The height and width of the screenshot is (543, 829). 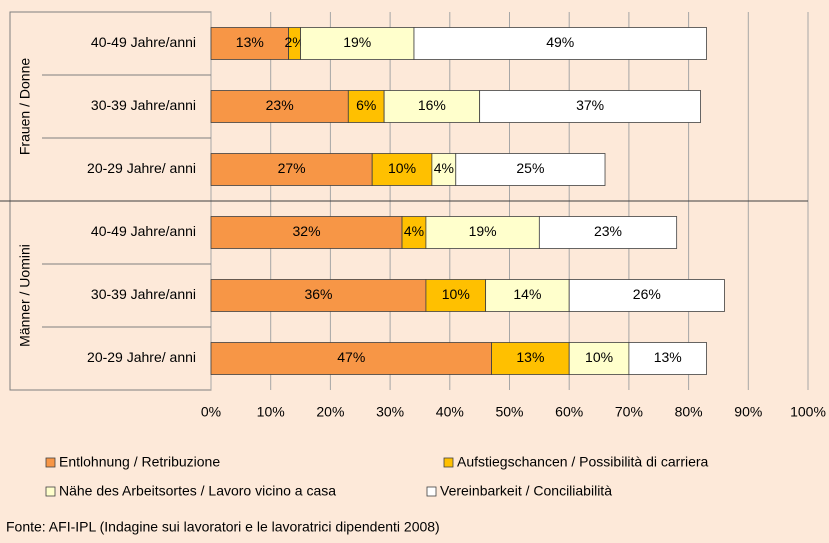 I want to click on x-tick-label: 70%, so click(x=629, y=412).